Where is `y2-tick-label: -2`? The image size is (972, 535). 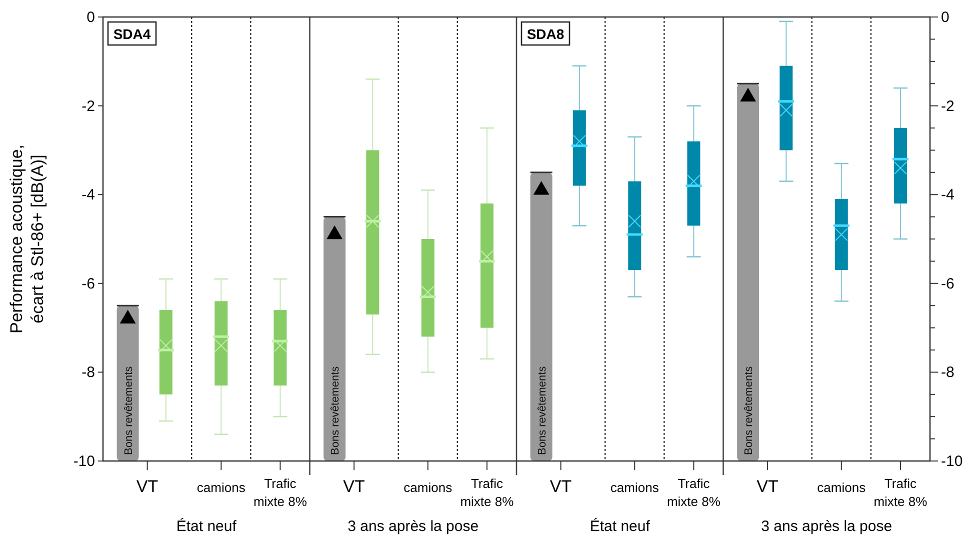 y2-tick-label: -2 is located at coordinates (947, 106).